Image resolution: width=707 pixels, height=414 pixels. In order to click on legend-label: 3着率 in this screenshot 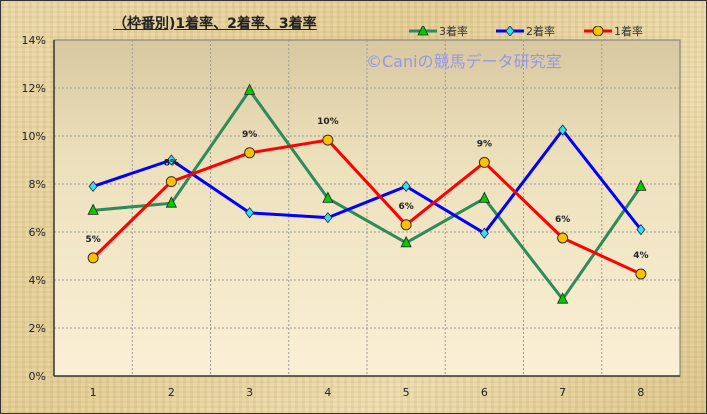, I will do `click(453, 31)`.